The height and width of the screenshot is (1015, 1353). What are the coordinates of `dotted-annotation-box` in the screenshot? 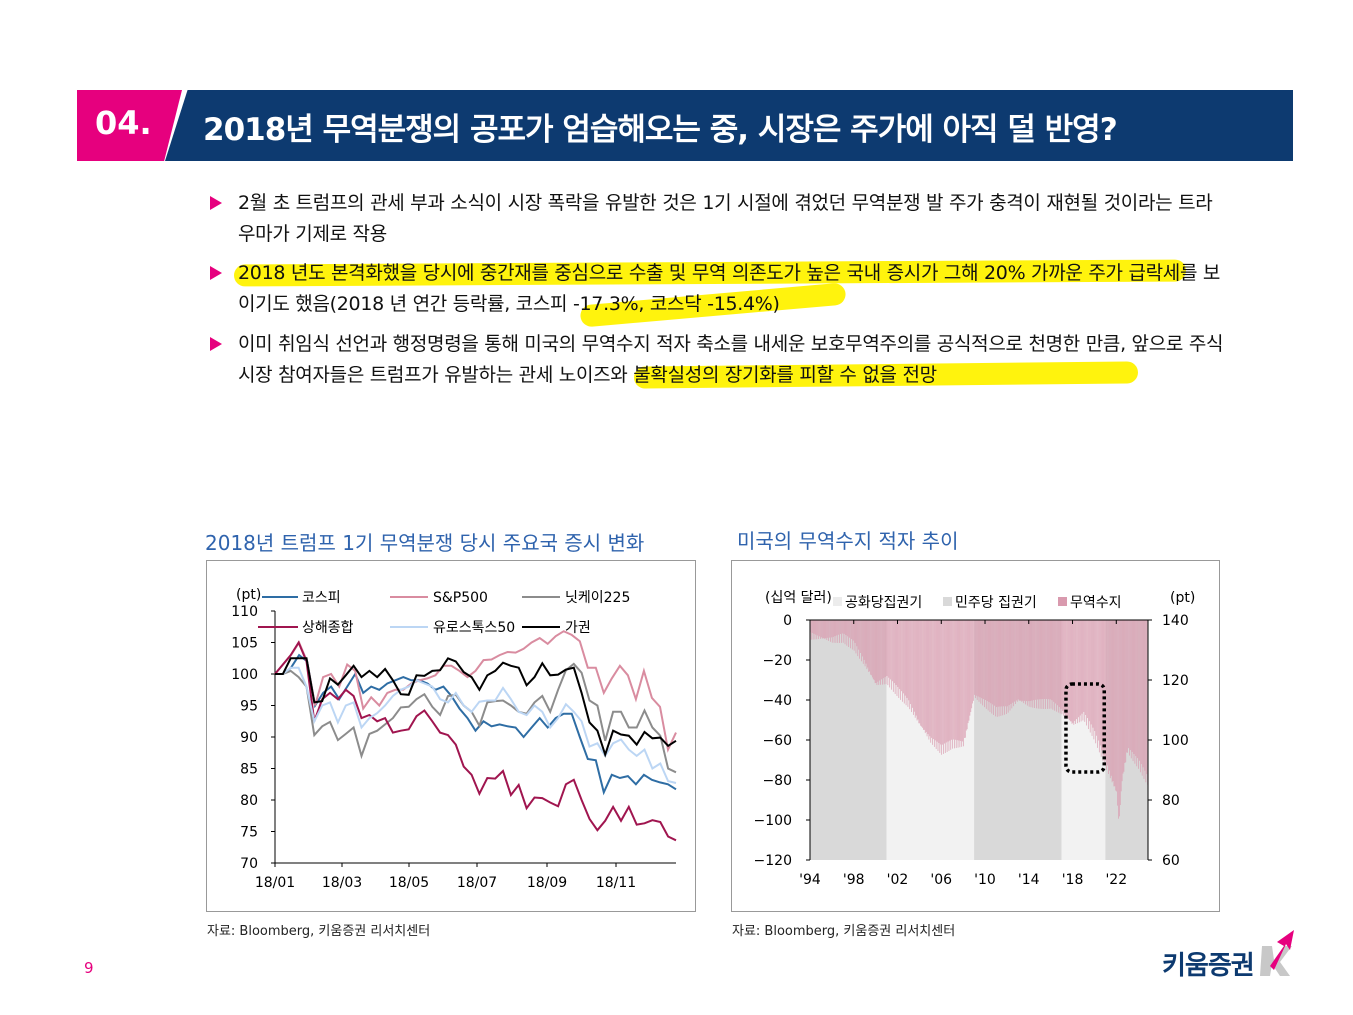 It's located at (1085, 728).